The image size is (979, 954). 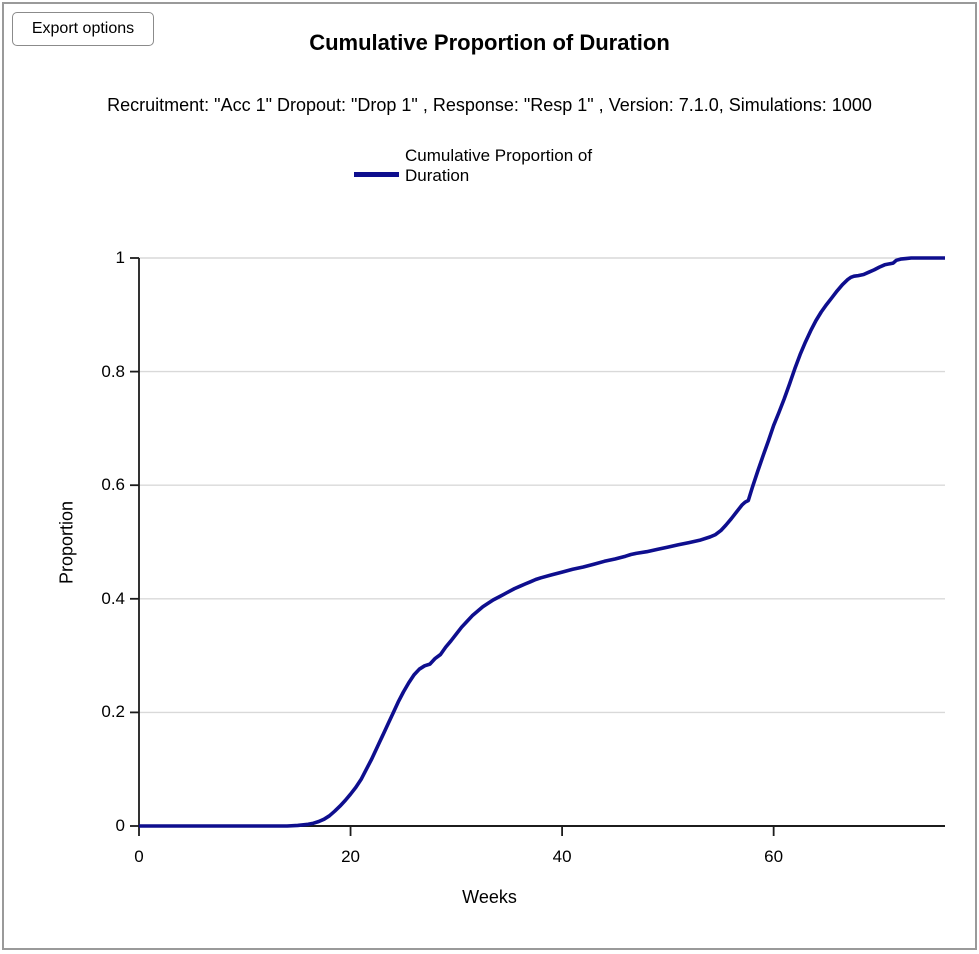 What do you see at coordinates (113, 598) in the screenshot?
I see `y-tick-label: 0.4` at bounding box center [113, 598].